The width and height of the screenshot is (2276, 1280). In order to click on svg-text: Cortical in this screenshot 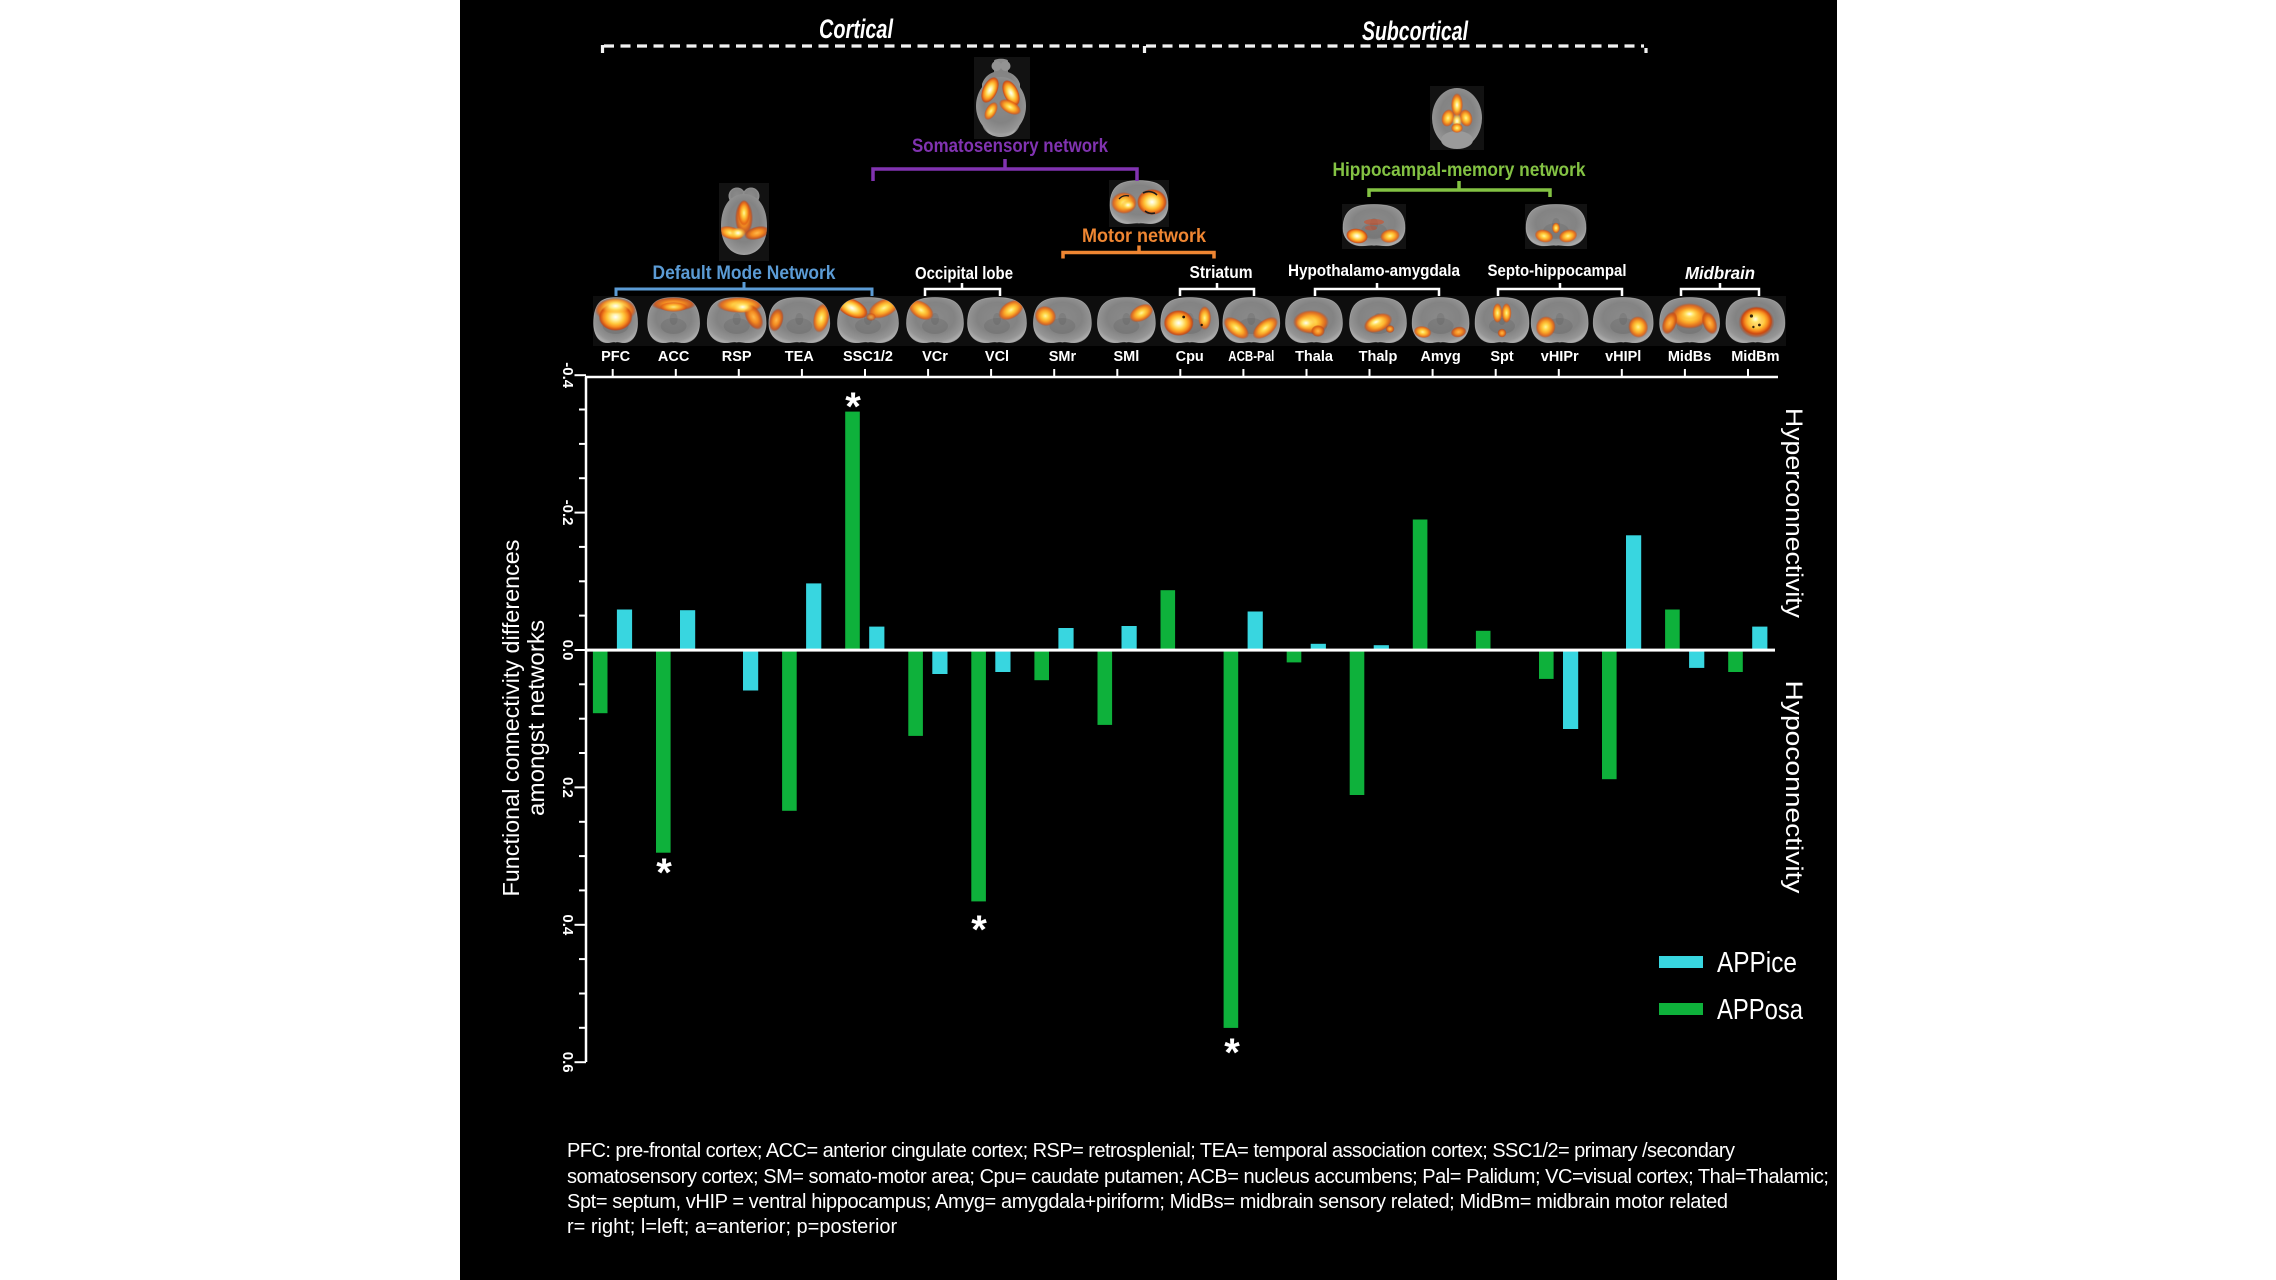, I will do `click(856, 29)`.